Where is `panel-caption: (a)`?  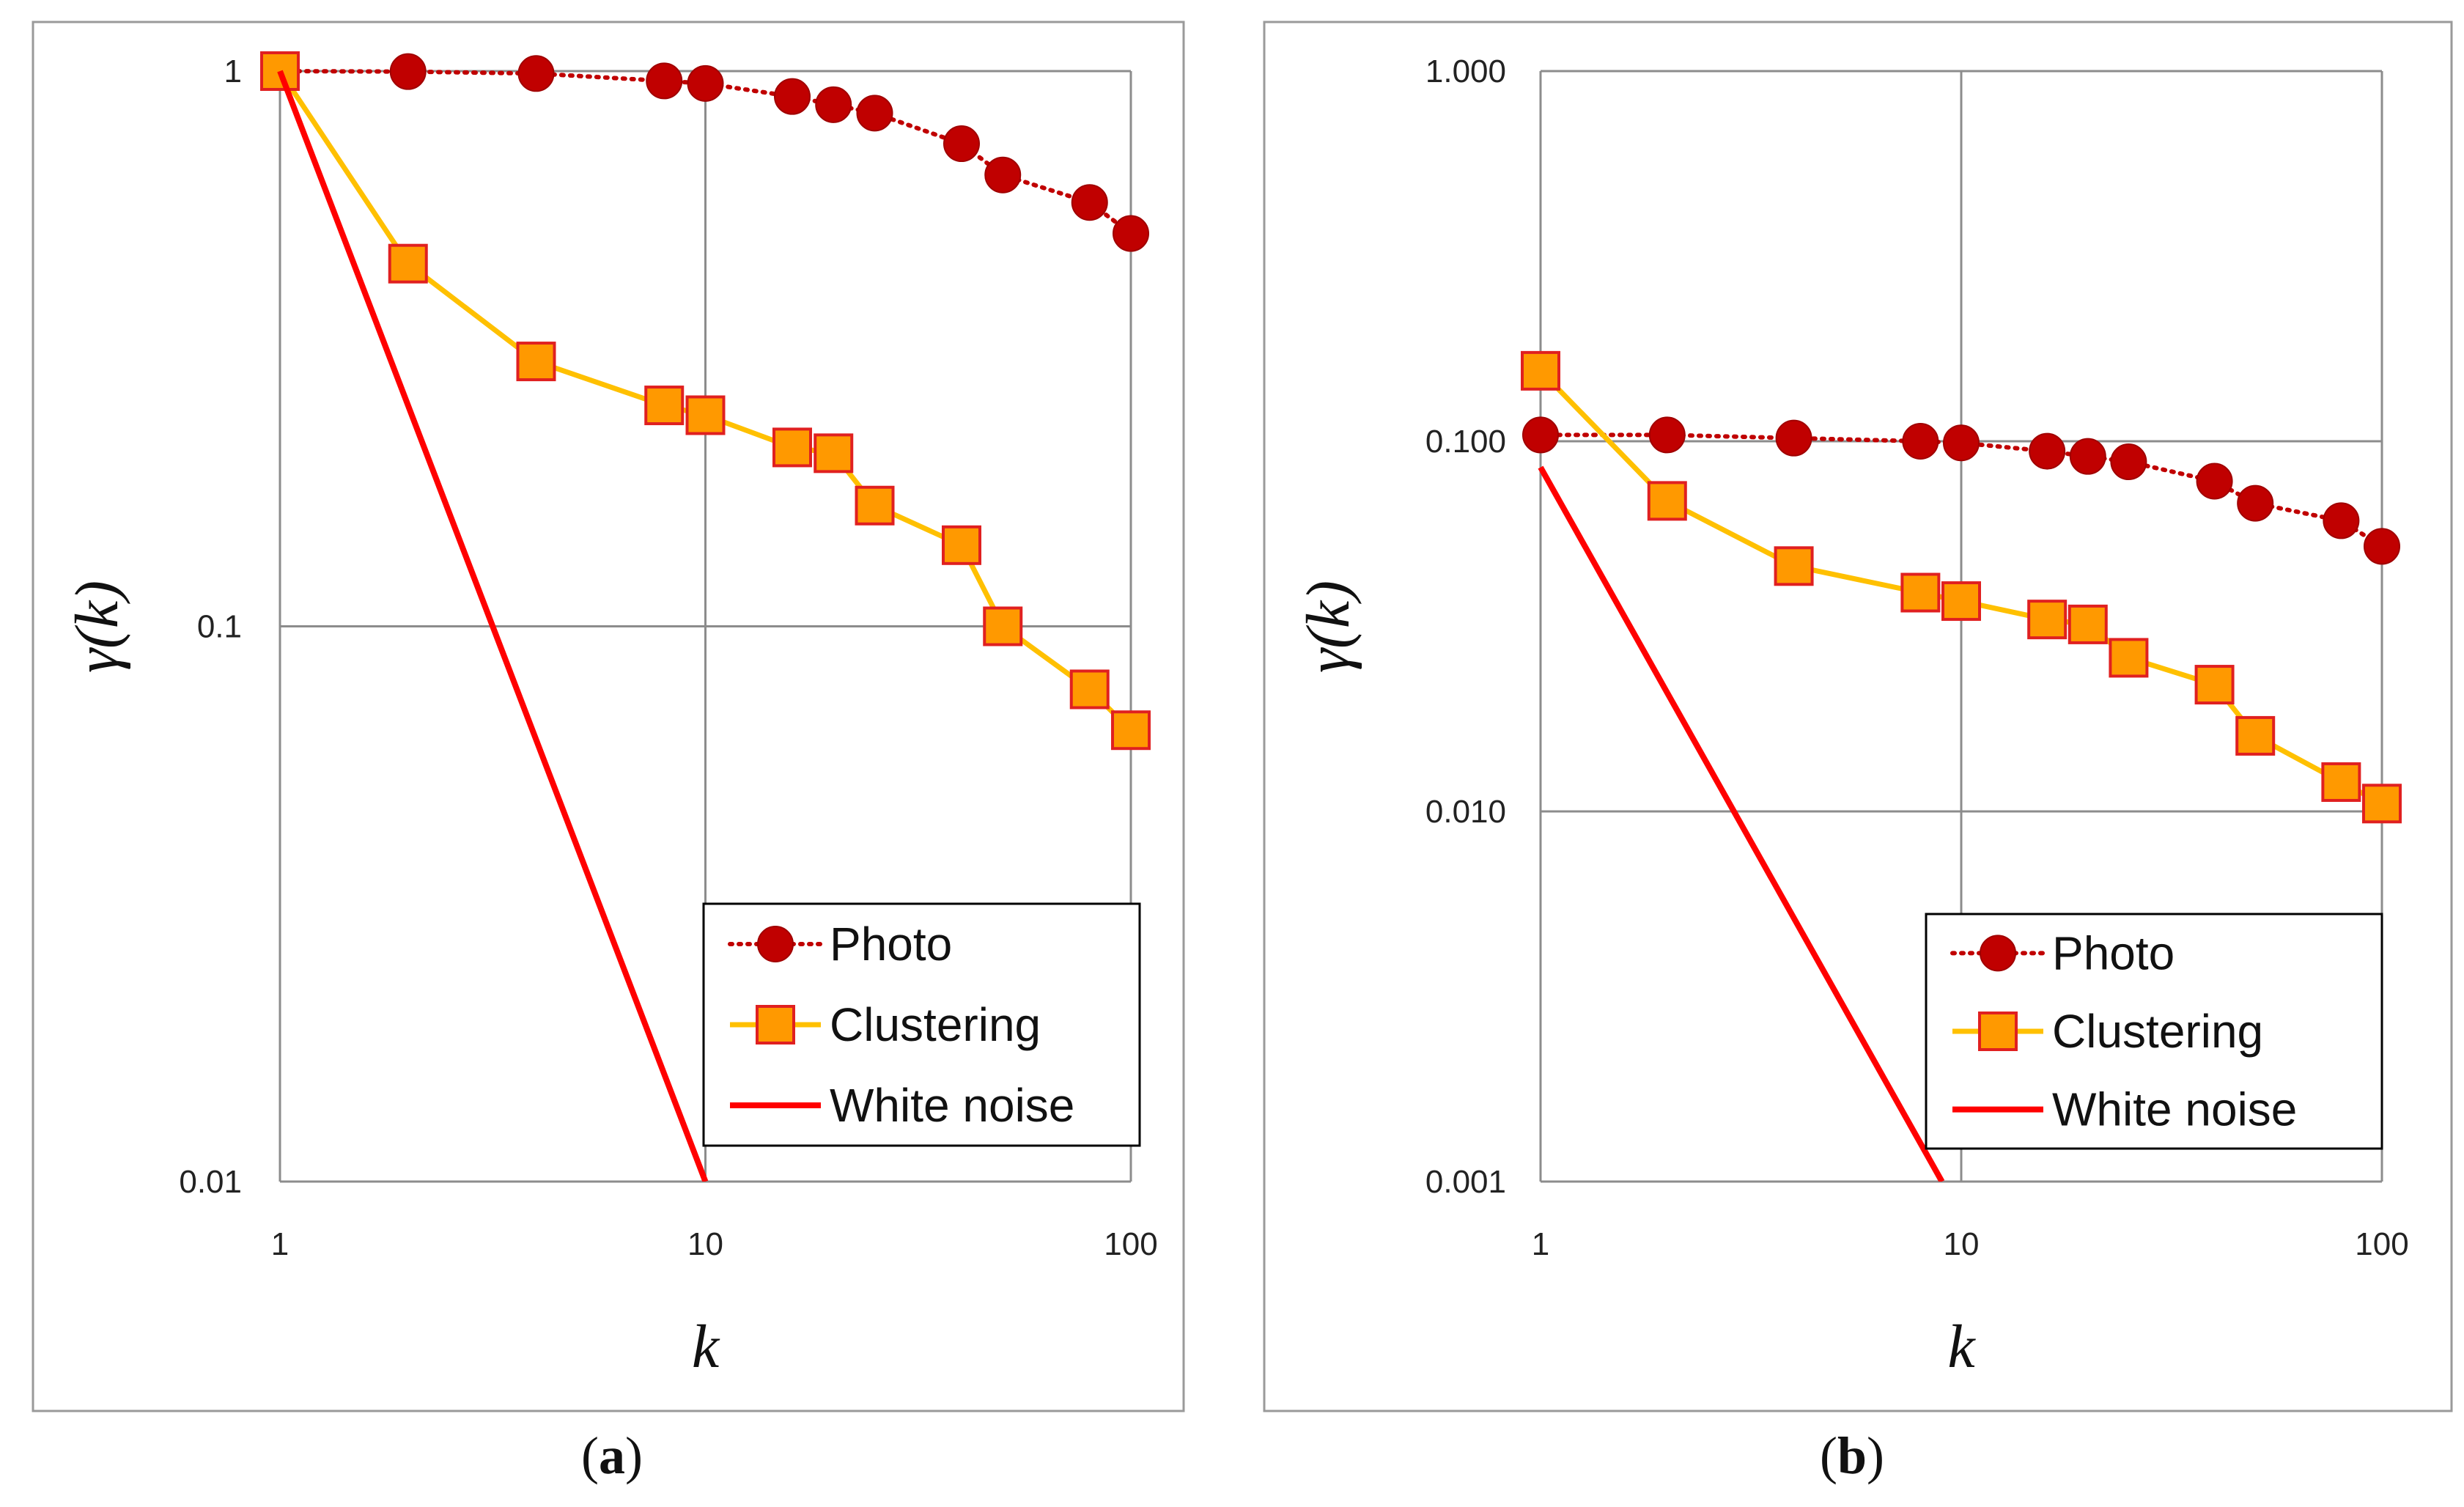 panel-caption: (a) is located at coordinates (612, 1455).